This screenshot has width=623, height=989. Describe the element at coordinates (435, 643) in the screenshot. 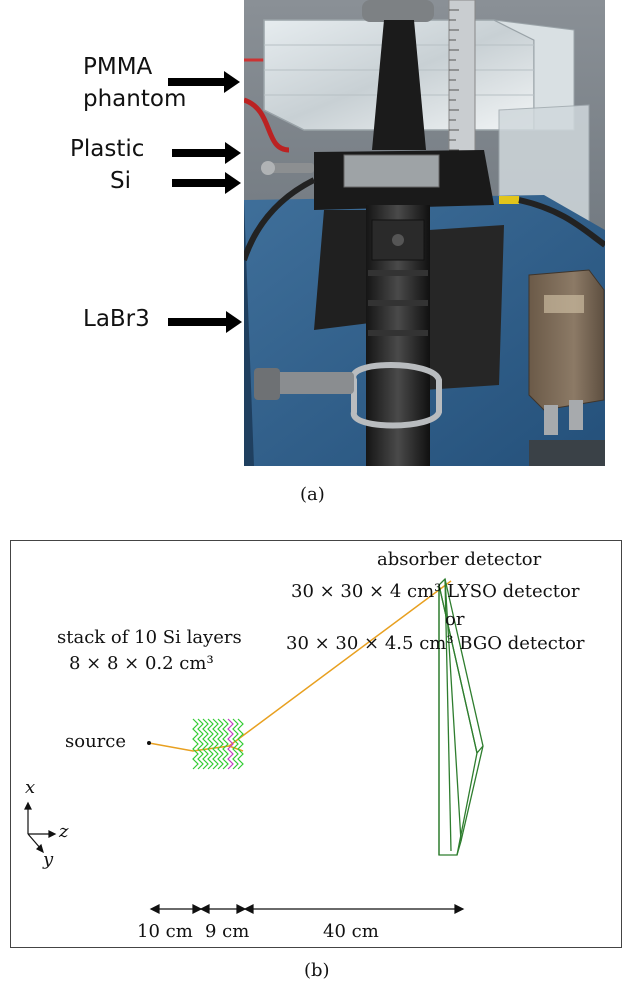

I see `bgo-line: 30 × 30 × 4.5 cm³ BGO detector` at that location.